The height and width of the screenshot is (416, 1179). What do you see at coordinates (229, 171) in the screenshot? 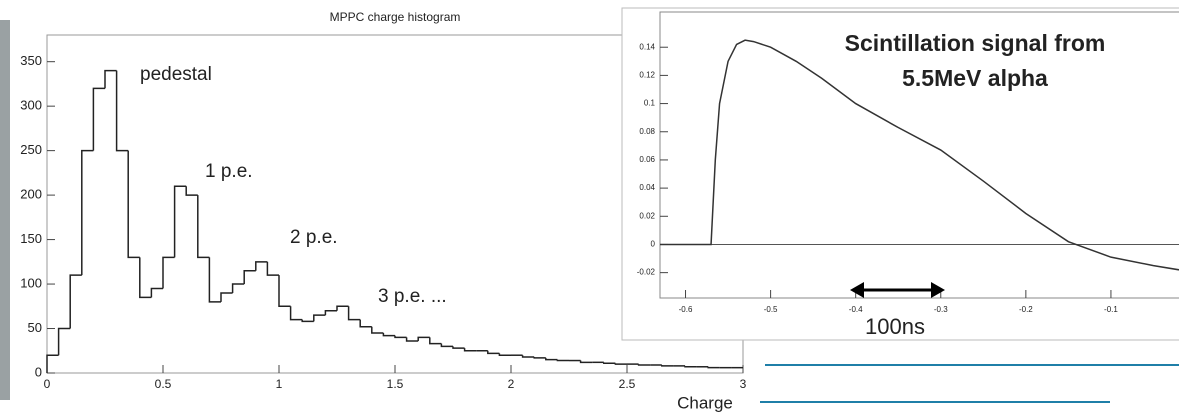
I see `annotation: 1 p.e.` at bounding box center [229, 171].